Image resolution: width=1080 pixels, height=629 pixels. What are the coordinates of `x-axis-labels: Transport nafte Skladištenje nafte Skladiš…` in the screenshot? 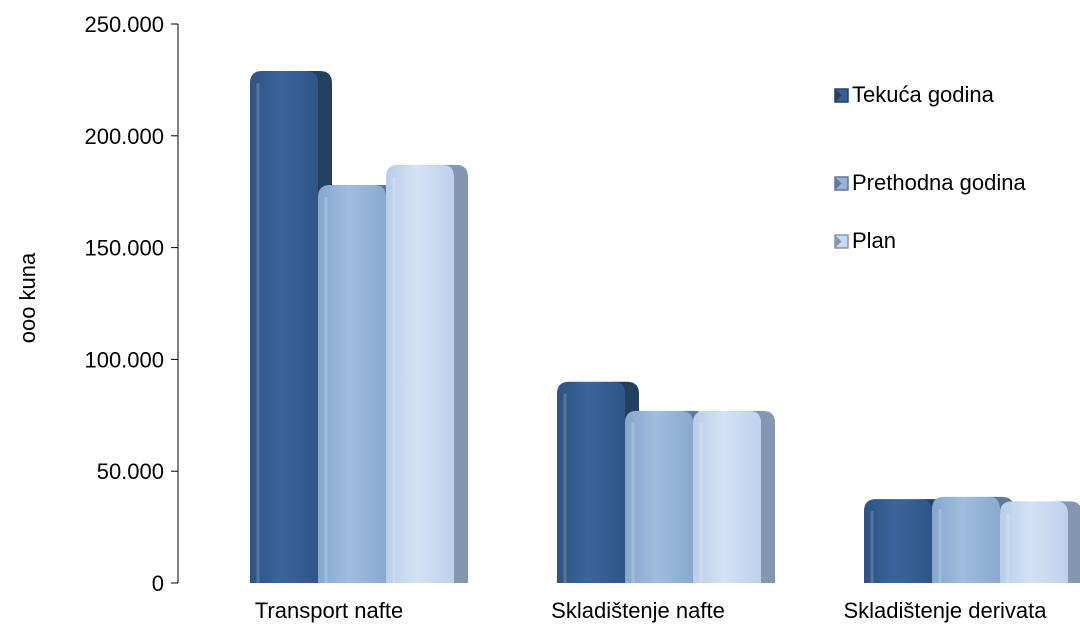 It's located at (651, 610).